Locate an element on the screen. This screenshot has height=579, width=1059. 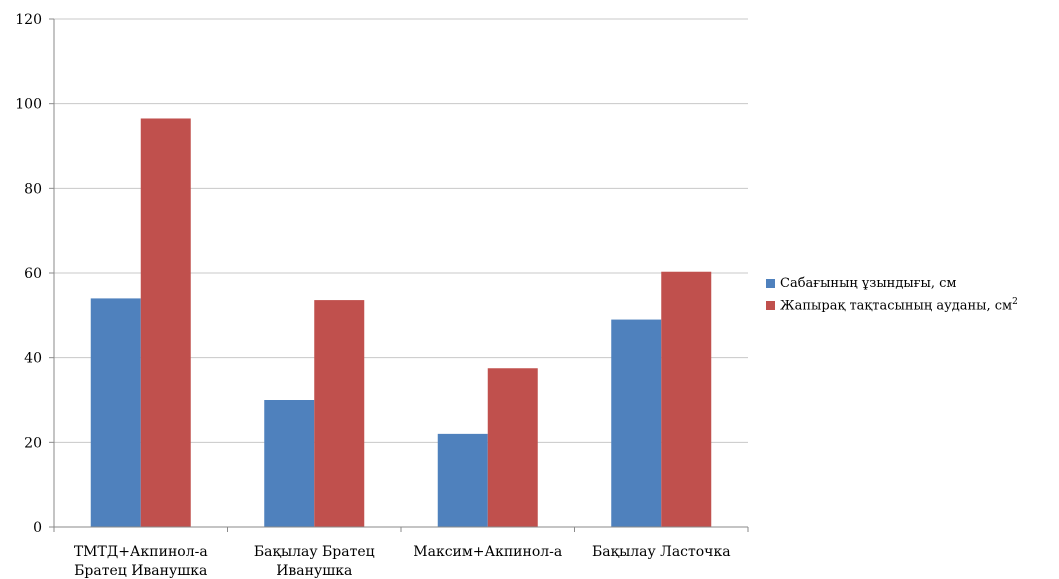
x-tick-label-1-line-1: Иванушка is located at coordinates (314, 571).